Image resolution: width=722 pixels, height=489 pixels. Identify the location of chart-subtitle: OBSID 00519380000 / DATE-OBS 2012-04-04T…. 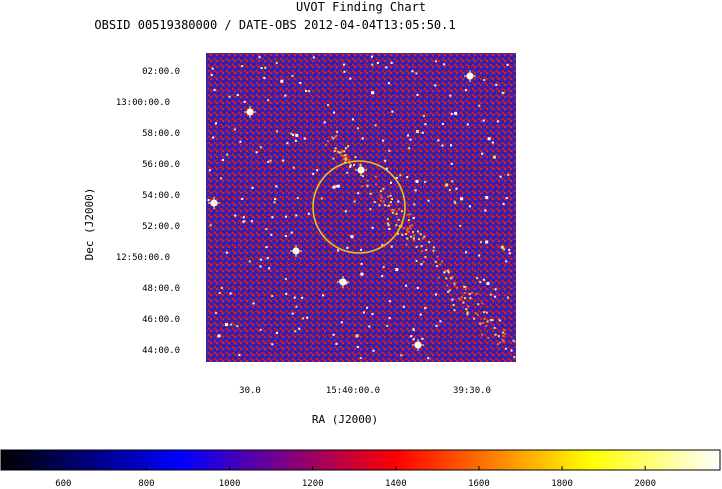
(275, 25).